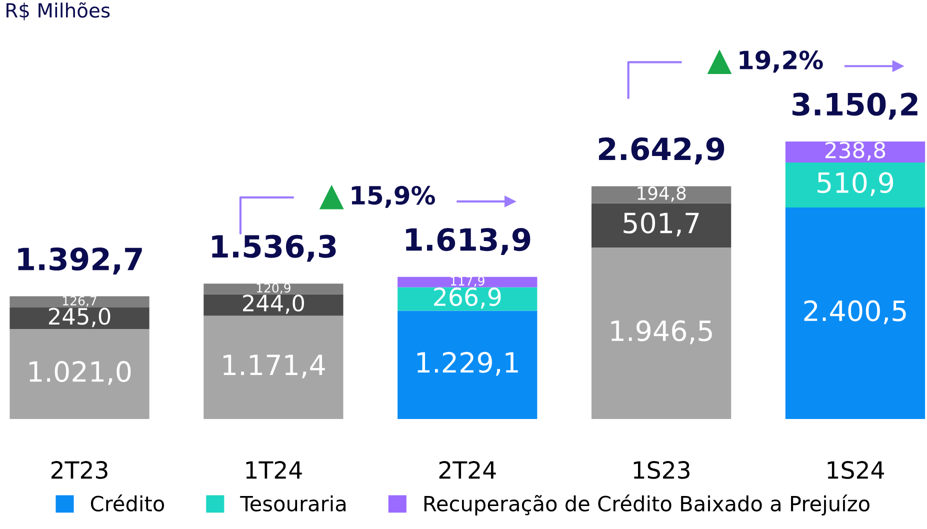  Describe the element at coordinates (467, 298) in the screenshot. I see `data-label: 266,9` at that location.